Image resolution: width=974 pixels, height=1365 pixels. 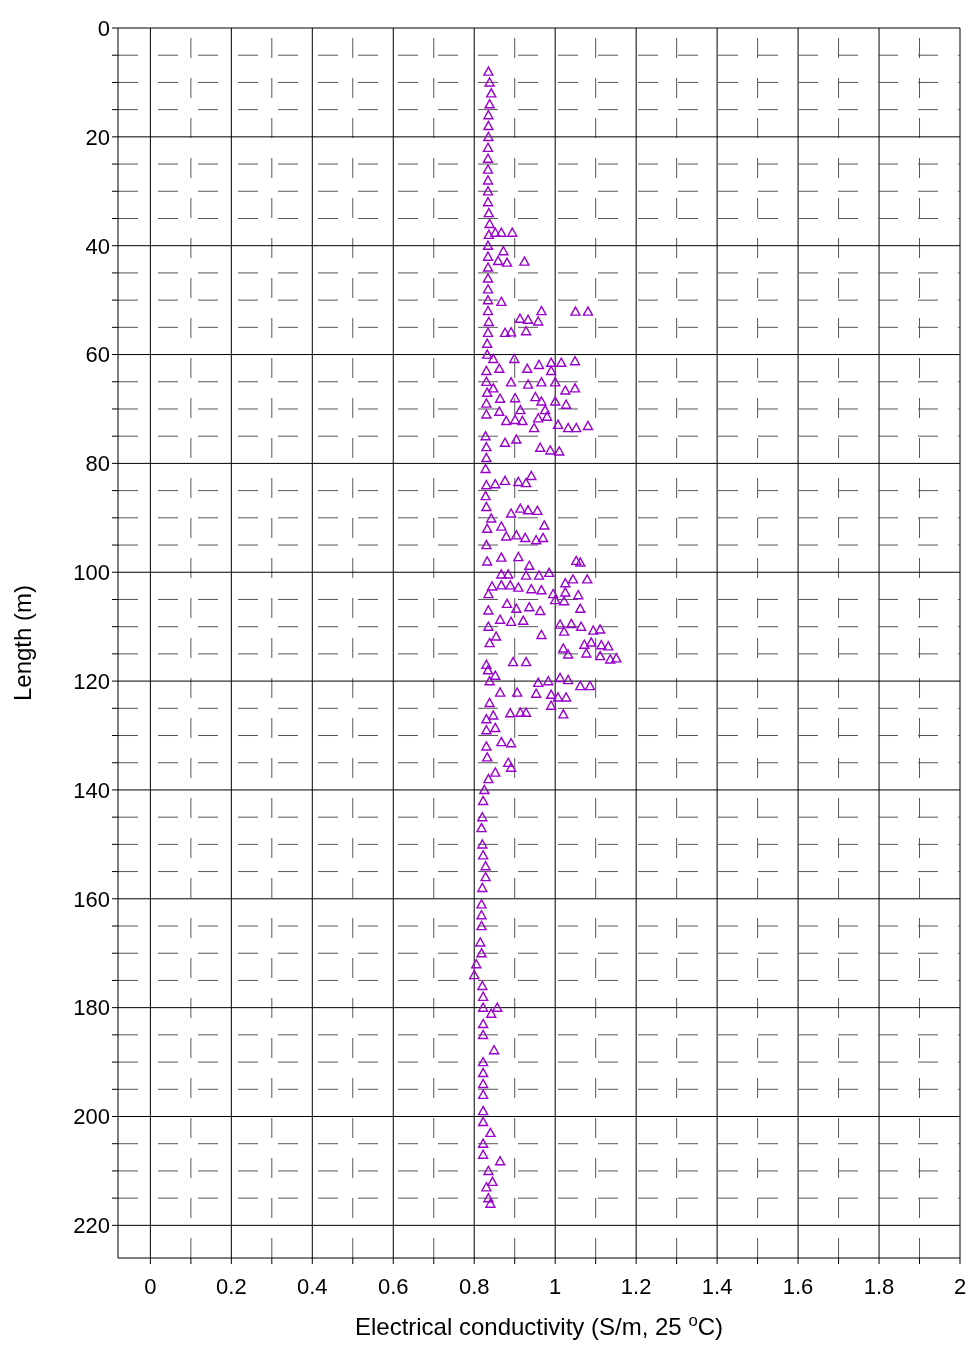 I want to click on x-axis-title: Electrical conductivity (S/m, 25 $^{o}$C), so click(x=539, y=1325).